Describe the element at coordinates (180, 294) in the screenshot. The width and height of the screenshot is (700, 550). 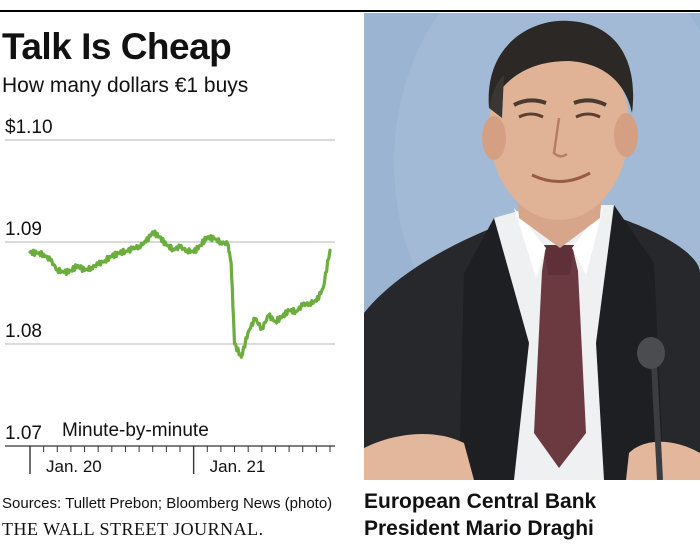
I see `series-line` at that location.